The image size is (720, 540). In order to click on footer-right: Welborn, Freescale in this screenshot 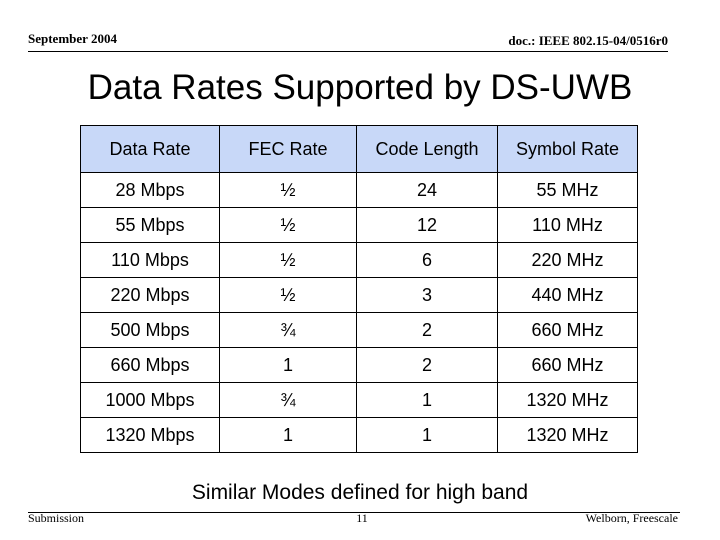, I will do `click(631, 518)`.